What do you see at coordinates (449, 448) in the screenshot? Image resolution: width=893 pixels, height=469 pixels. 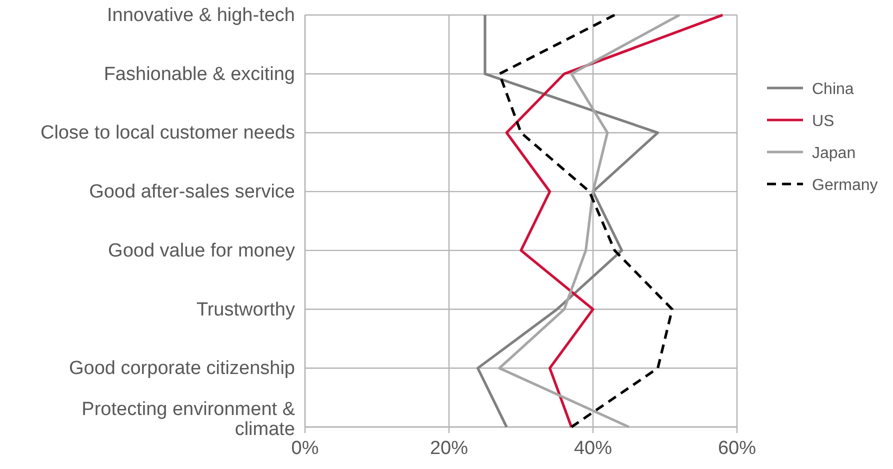 I see `x-tick-label: 20%` at bounding box center [449, 448].